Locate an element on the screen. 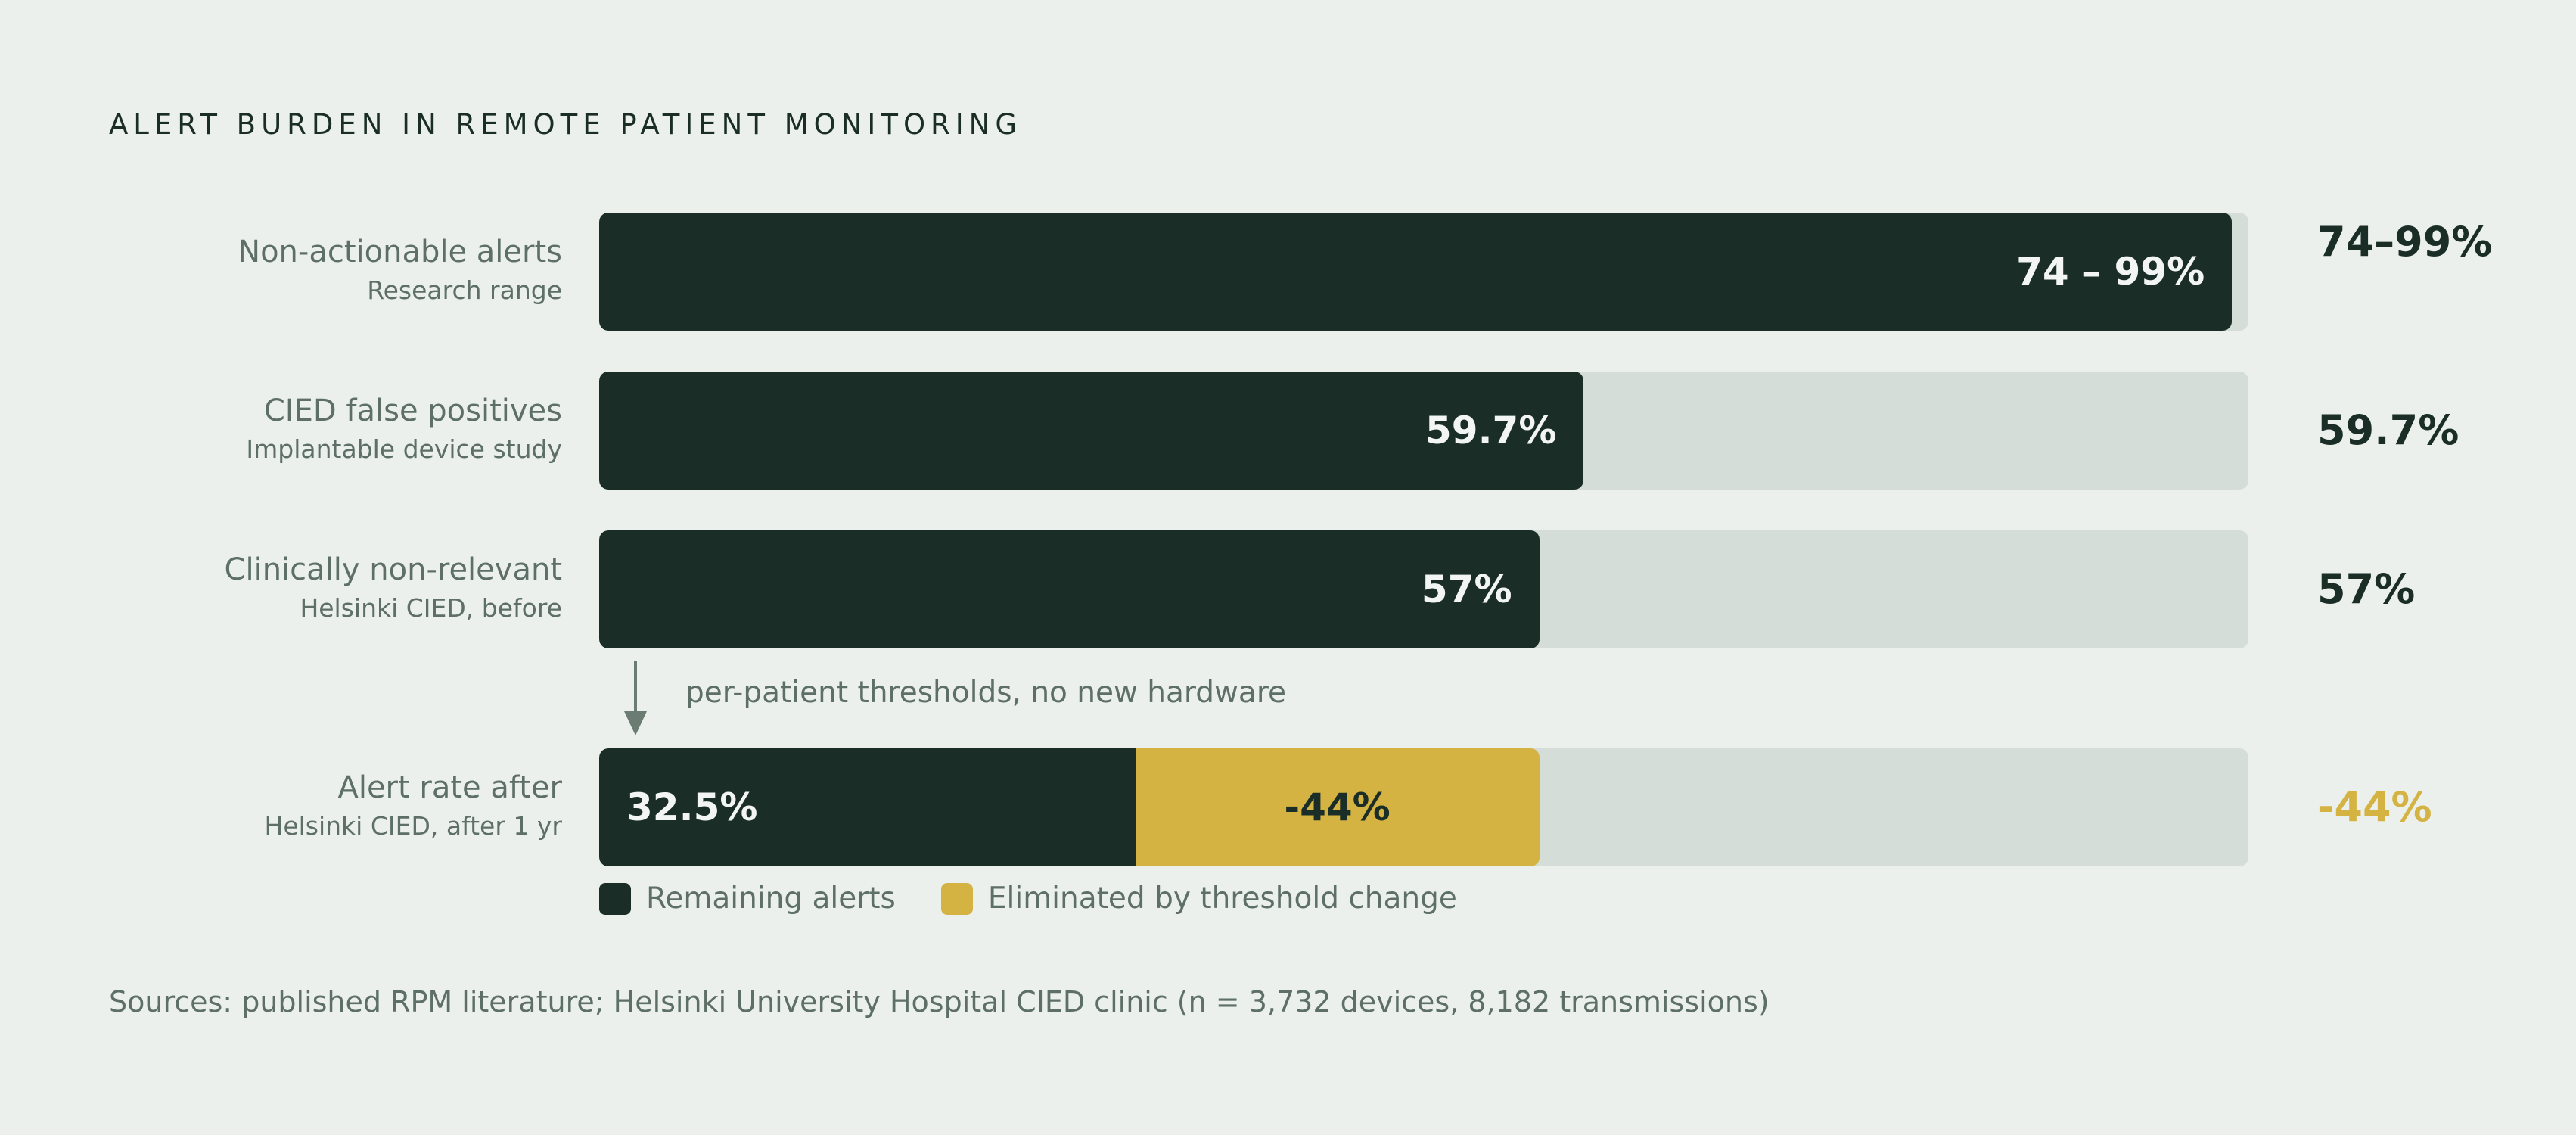  legend-item-eliminated: Eliminated by threshold change is located at coordinates (1198, 899).